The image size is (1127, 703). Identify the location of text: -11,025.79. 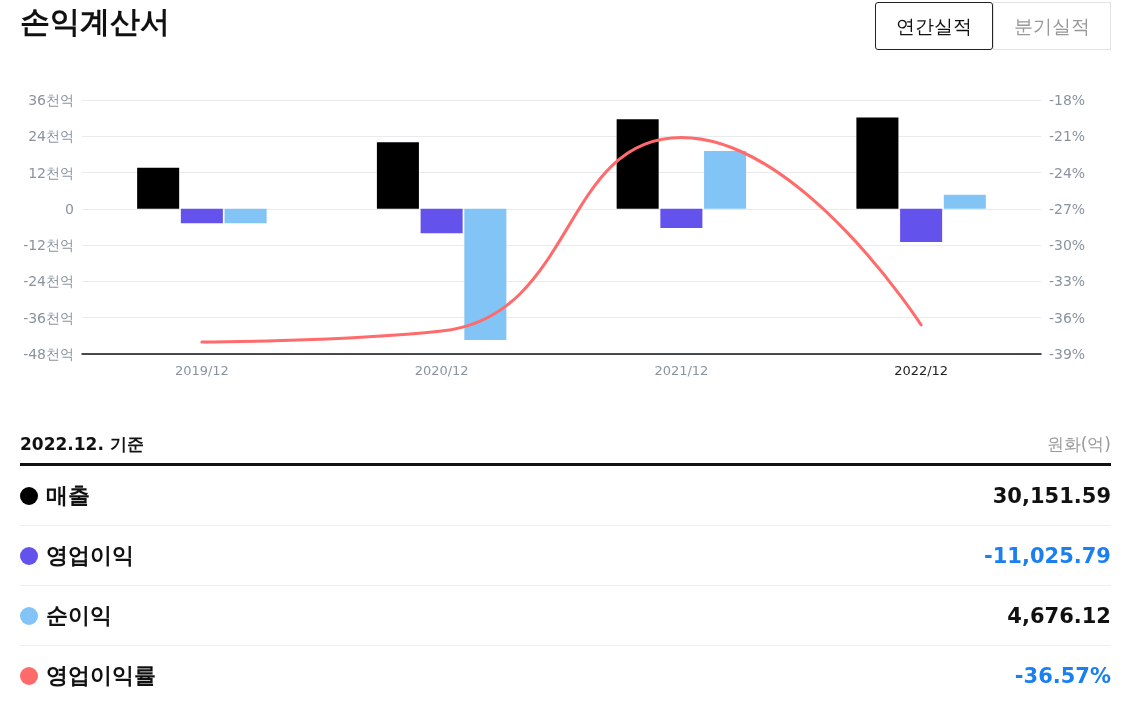
(1047, 555).